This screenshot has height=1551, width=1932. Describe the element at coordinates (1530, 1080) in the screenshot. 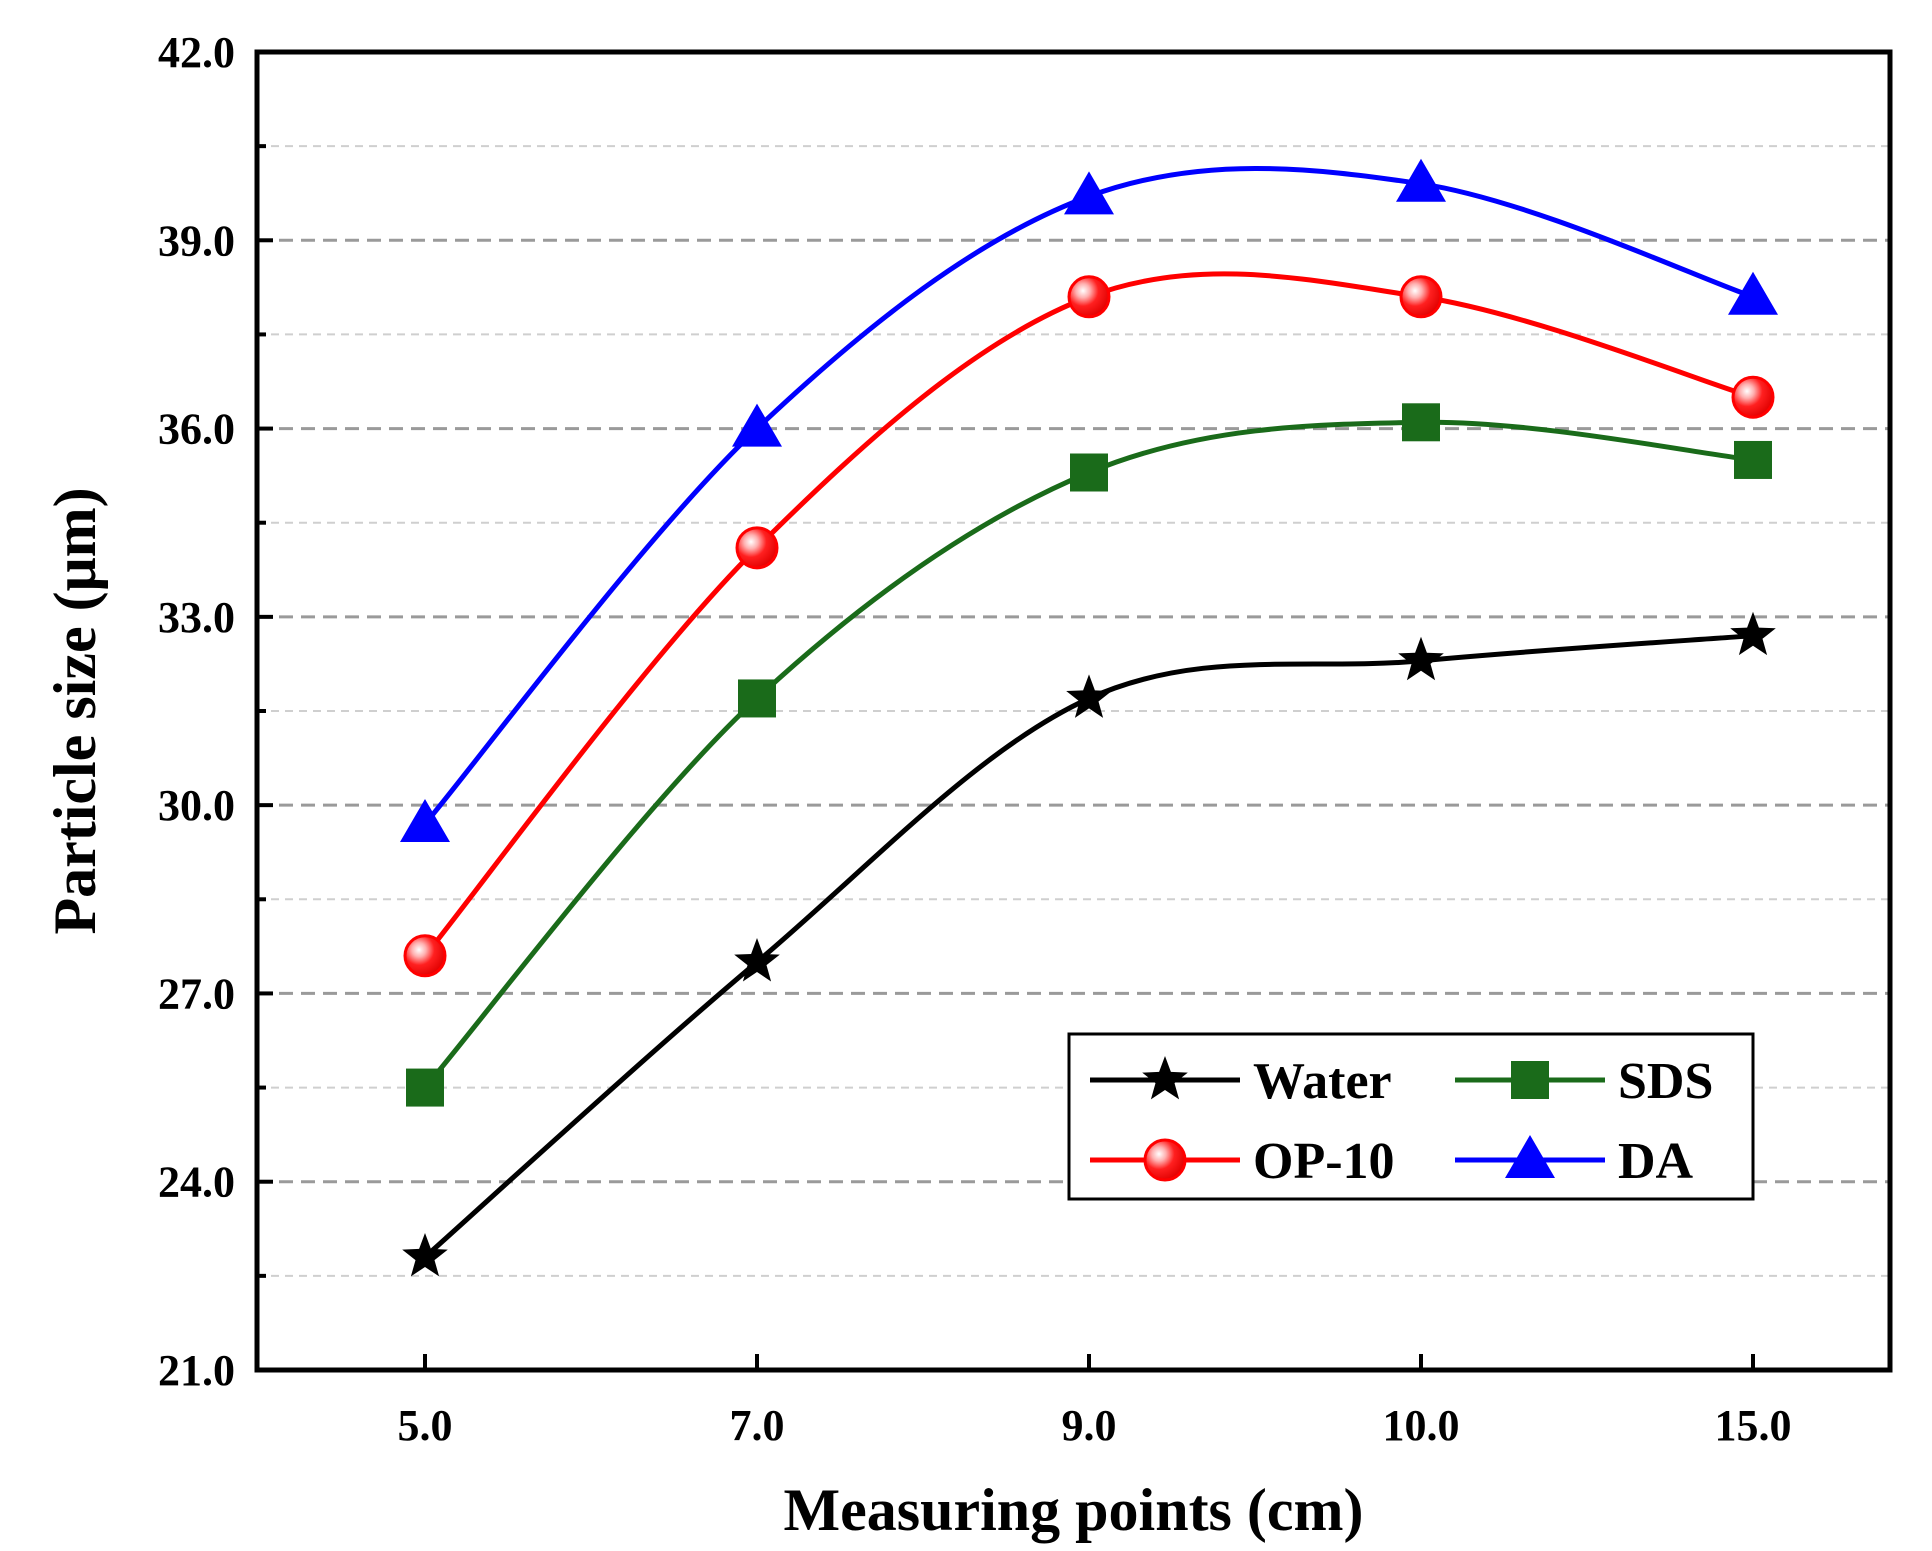

I see `legend-marker-sds` at that location.